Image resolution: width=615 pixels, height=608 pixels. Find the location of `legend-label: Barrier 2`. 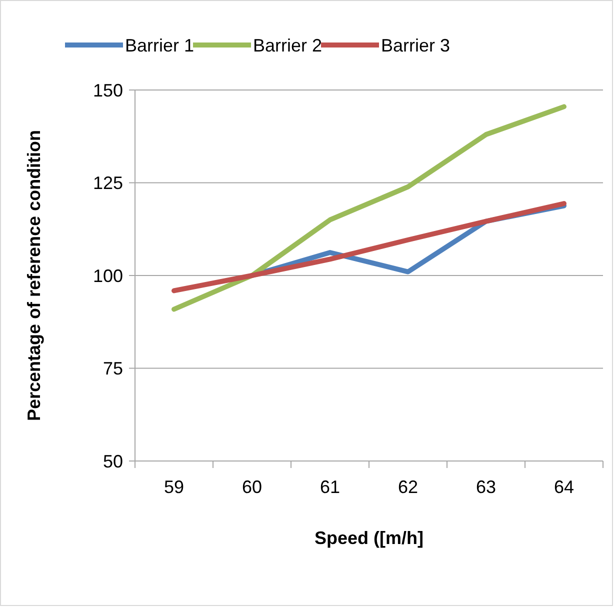

legend-label: Barrier 2 is located at coordinates (287, 45).